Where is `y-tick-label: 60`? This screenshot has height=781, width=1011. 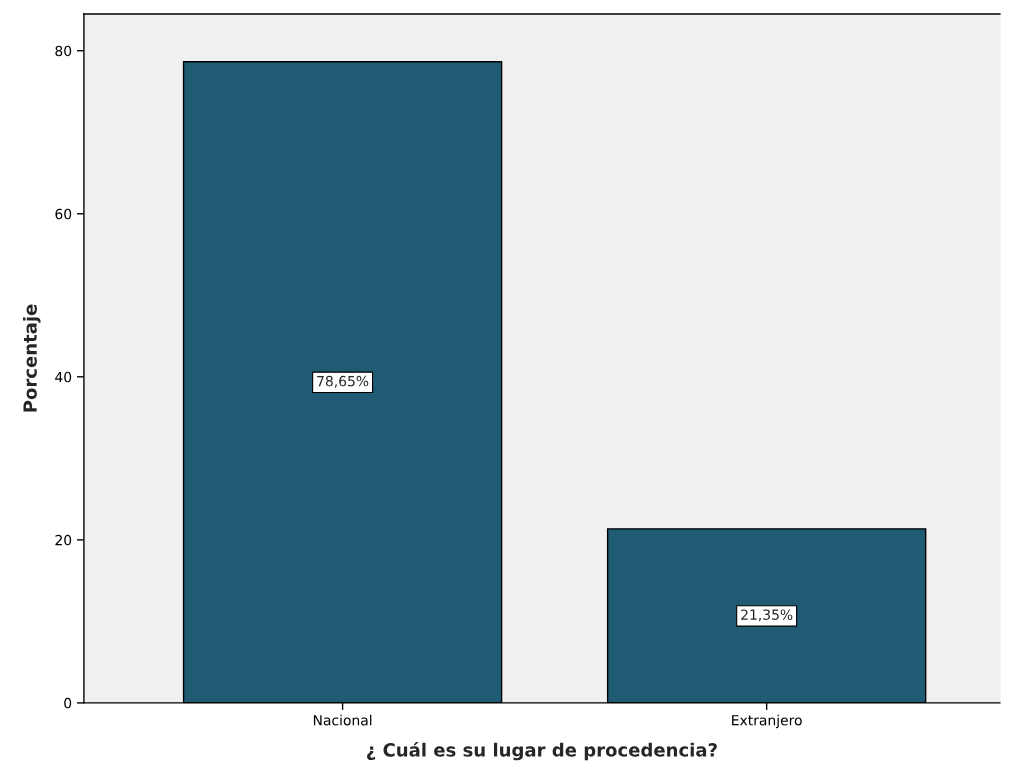
y-tick-label: 60 is located at coordinates (63, 214).